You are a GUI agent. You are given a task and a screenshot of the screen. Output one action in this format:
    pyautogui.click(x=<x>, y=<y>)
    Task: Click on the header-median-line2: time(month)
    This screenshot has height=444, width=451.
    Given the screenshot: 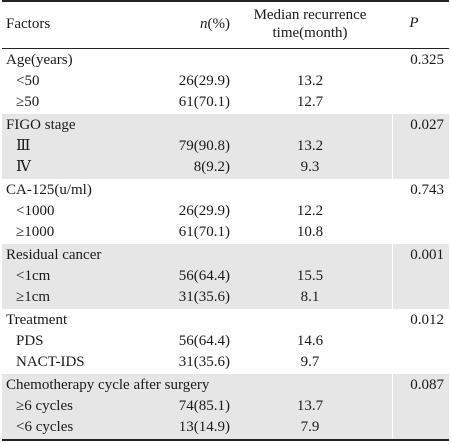 What is the action you would take?
    pyautogui.click(x=310, y=33)
    